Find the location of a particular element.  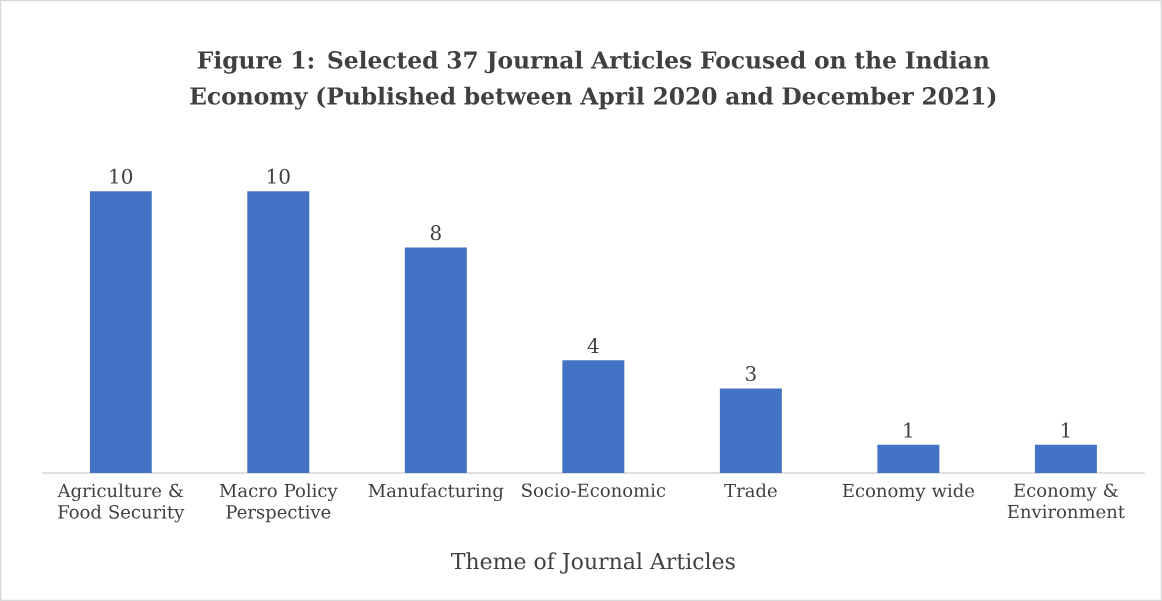

chart-title: Figure 1: Selected 37 Journal Articles Focused on the Indian Economy (Published between April 2020 and December 2021) is located at coordinates (593, 80).